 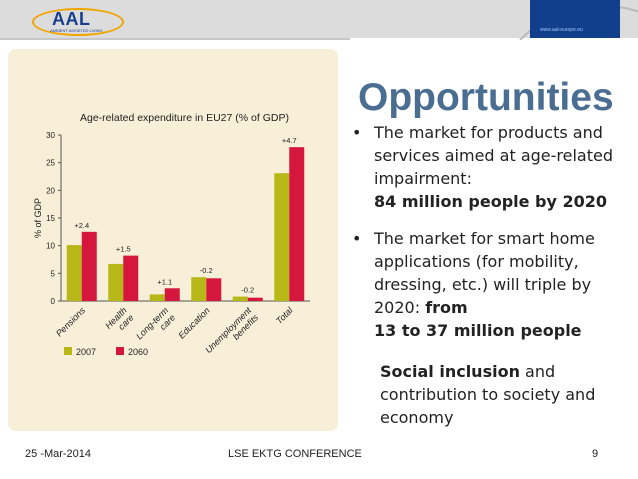 I want to click on bar-2007-long-term-care, so click(x=157, y=297).